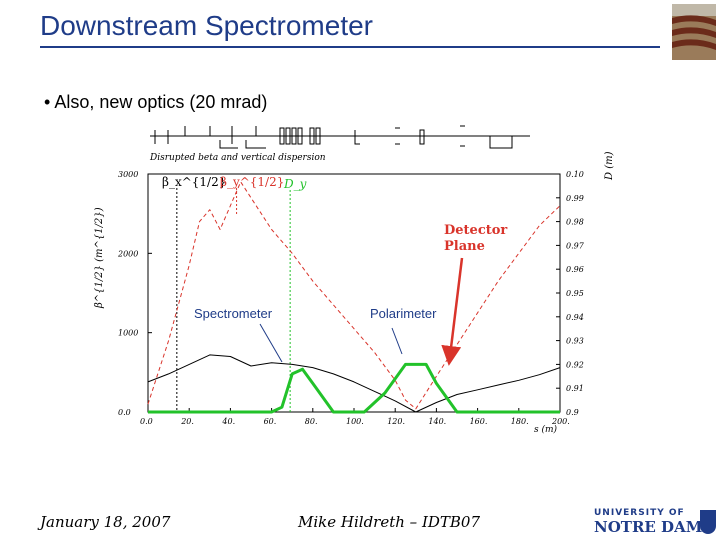 Image resolution: width=720 pixels, height=540 pixels. I want to click on slide-title: Downstream Spectrometer, so click(207, 25).